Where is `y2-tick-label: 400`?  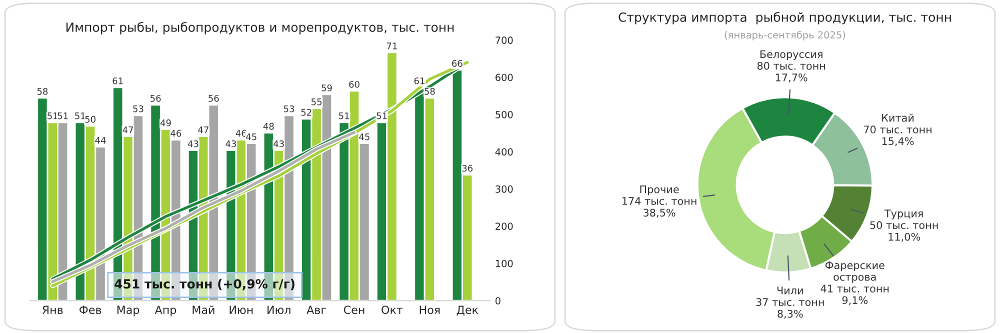
y2-tick-label: 400 is located at coordinates (504, 152).